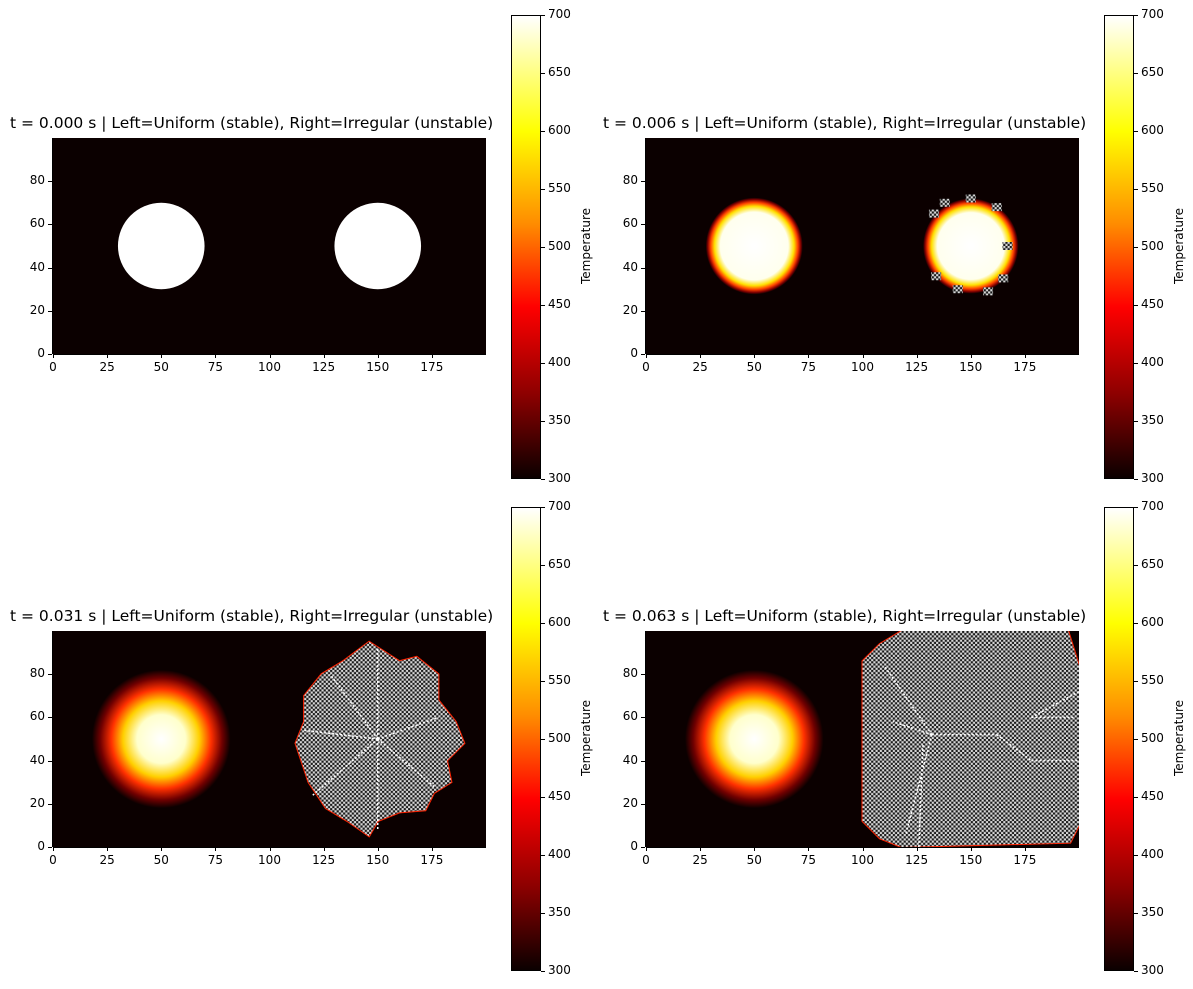  Describe the element at coordinates (559, 130) in the screenshot. I see `colorbar-tick-label: 600` at that location.